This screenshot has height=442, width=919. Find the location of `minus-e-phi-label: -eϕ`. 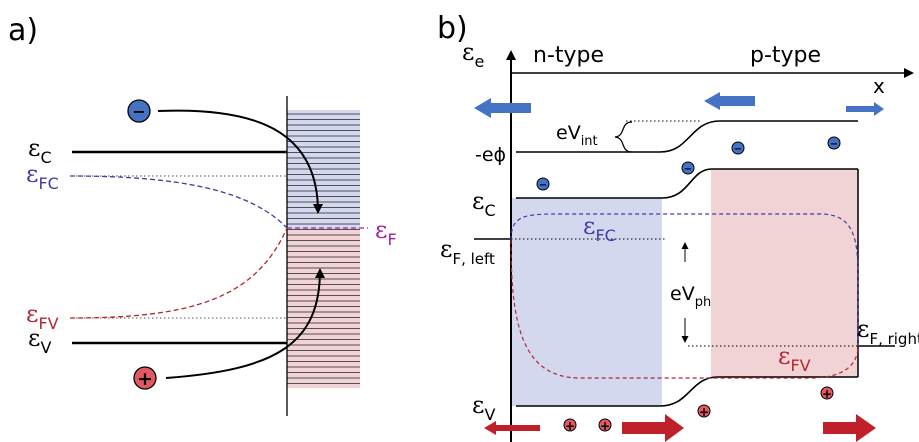

minus-e-phi-label: -eϕ is located at coordinates (490, 155).